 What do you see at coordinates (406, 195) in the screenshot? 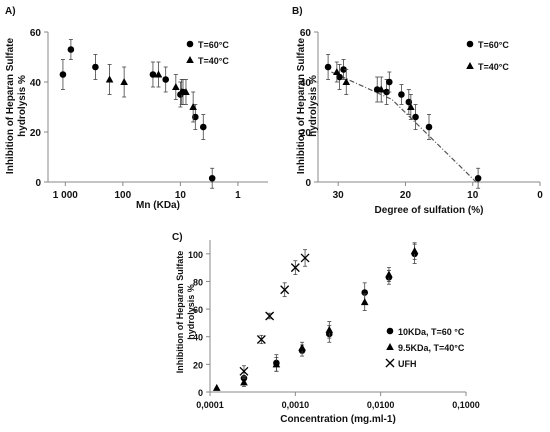
I see `x-tick-label: 20` at bounding box center [406, 195].